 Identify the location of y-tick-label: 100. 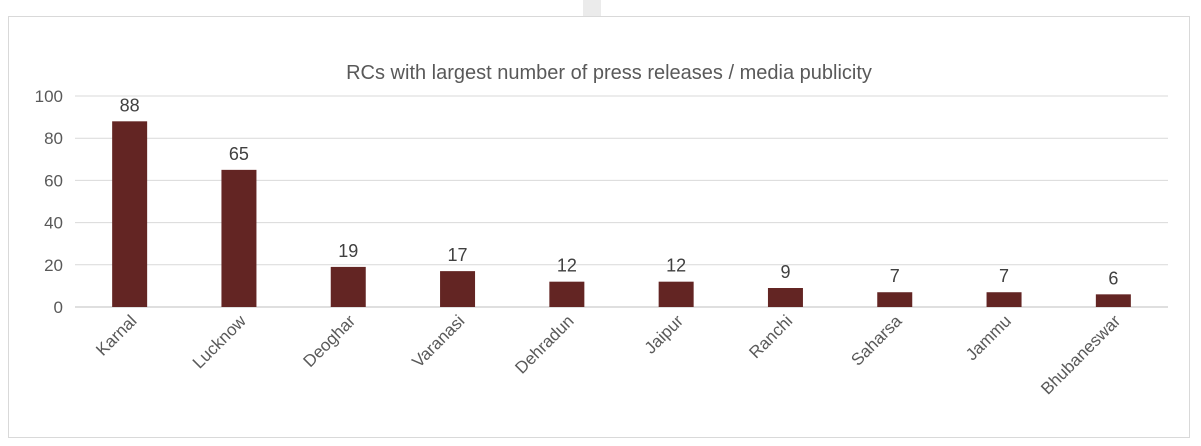
(49, 96).